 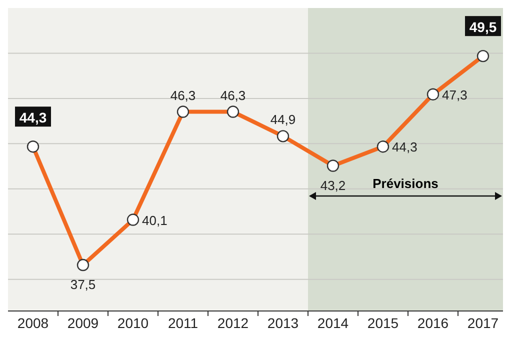 I want to click on data-label: 47,3, so click(x=455, y=94).